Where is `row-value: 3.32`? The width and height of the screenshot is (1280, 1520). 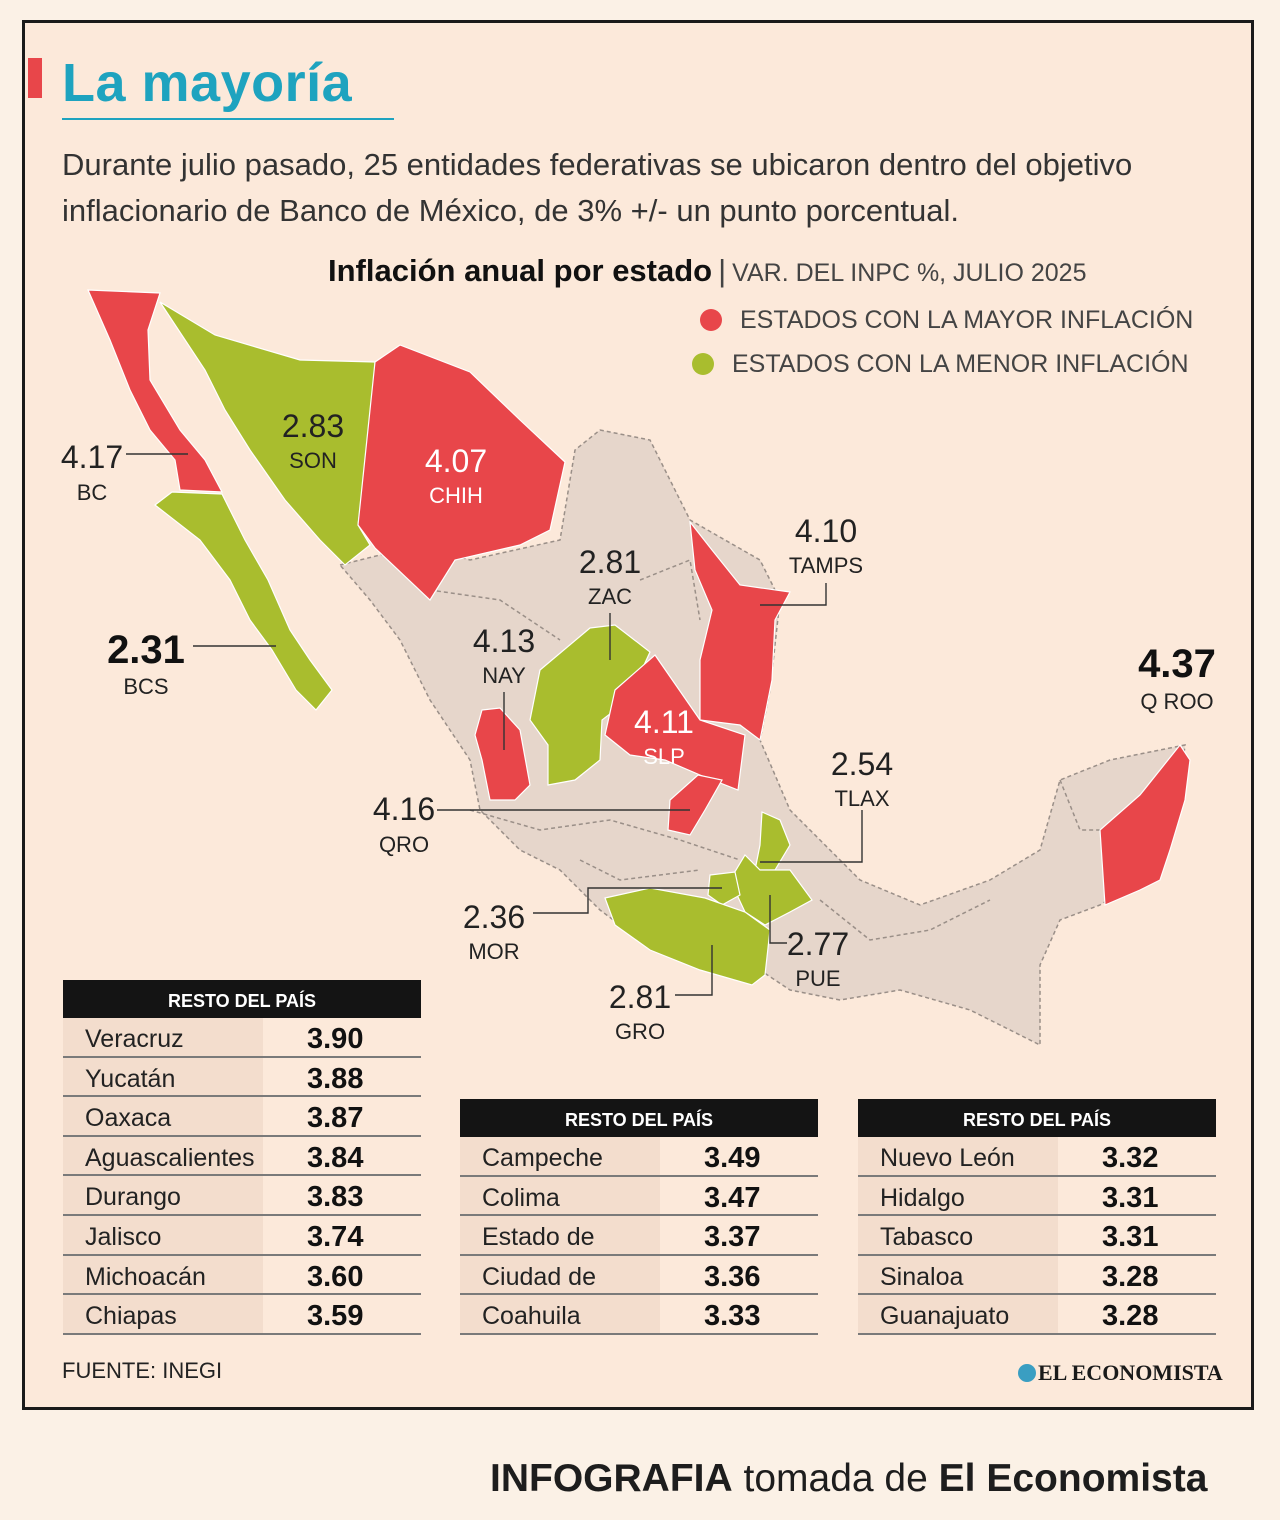
row-value: 3.32 is located at coordinates (1130, 1158).